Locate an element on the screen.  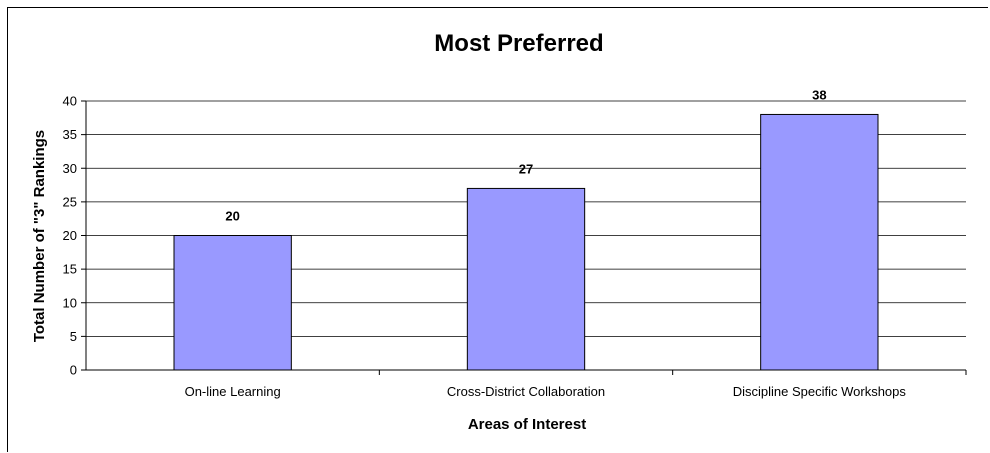
data-label: 20 is located at coordinates (232, 216).